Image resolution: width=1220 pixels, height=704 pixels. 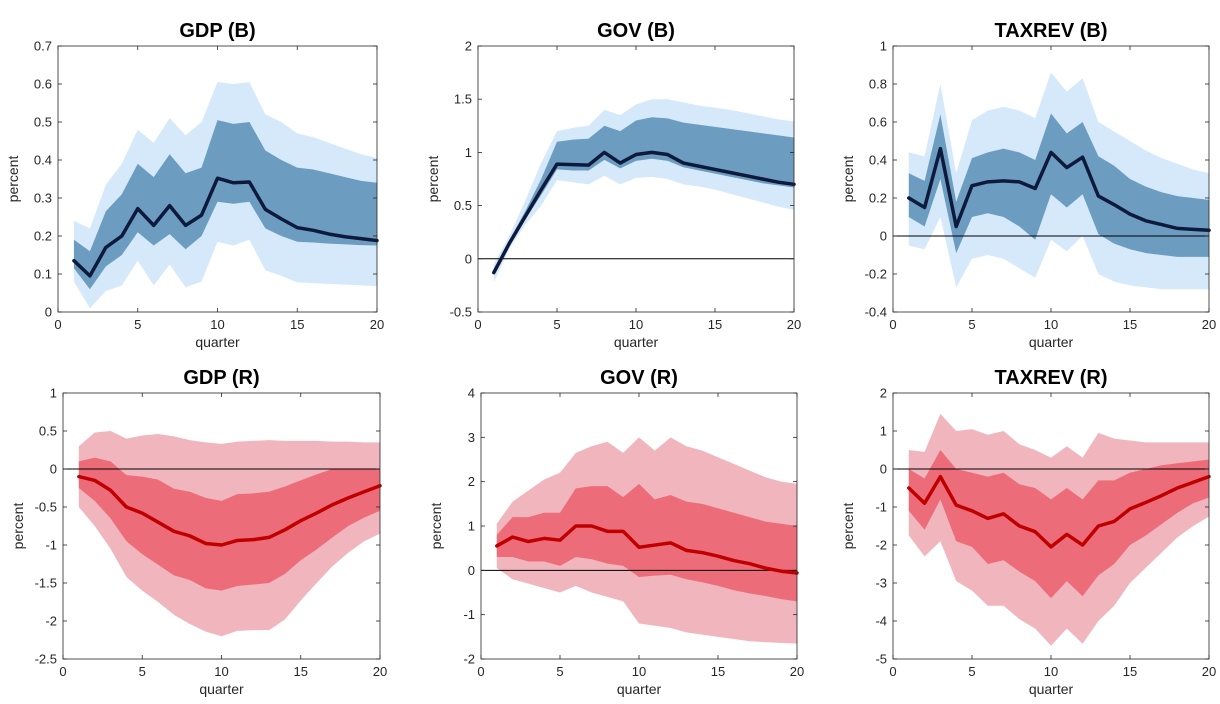 What do you see at coordinates (881, 621) in the screenshot?
I see `y-tick-label: -4` at bounding box center [881, 621].